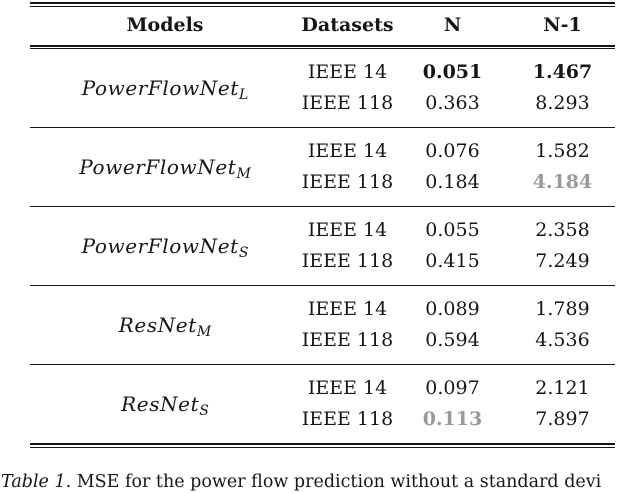 The image size is (640, 493). Describe the element at coordinates (562, 309) in the screenshot. I see `n1-value: 1.789` at that location.